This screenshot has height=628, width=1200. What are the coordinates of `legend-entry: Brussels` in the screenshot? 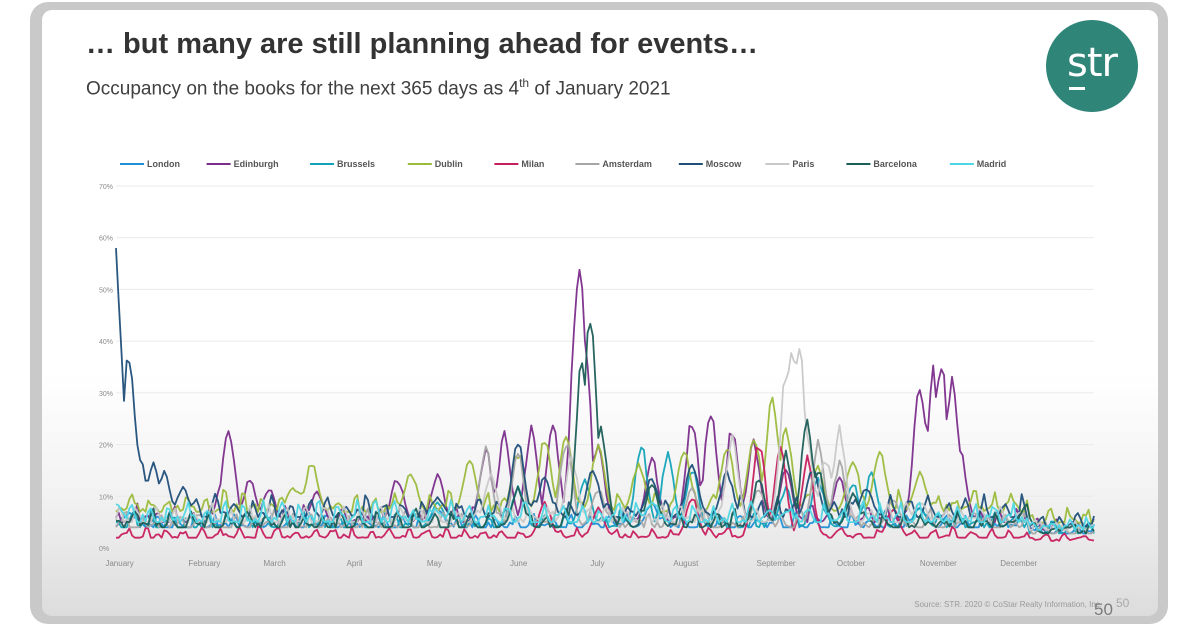 It's located at (356, 164).